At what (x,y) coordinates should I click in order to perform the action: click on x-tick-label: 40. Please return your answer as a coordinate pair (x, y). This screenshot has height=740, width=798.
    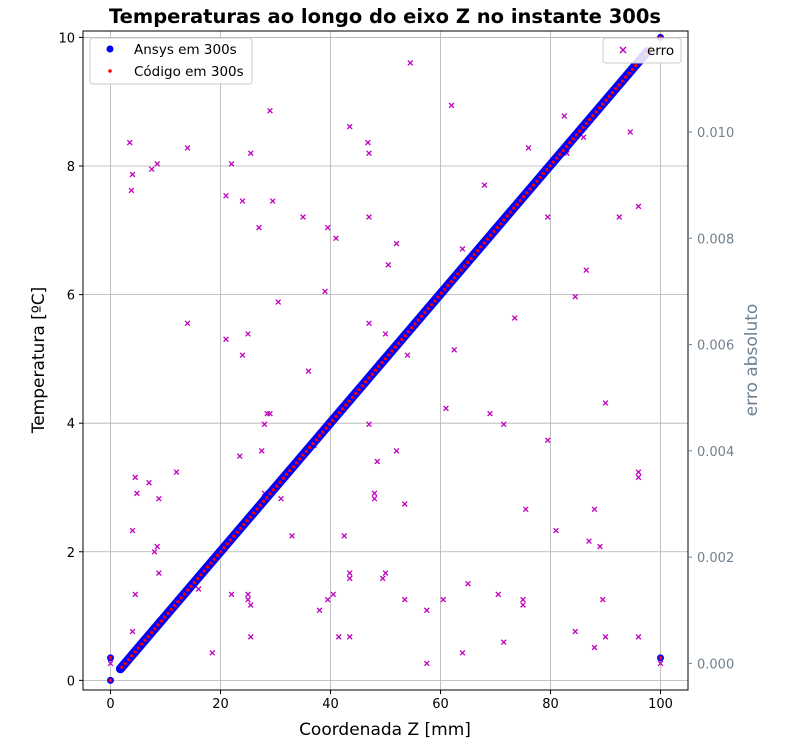
    Looking at the image, I should click on (330, 704).